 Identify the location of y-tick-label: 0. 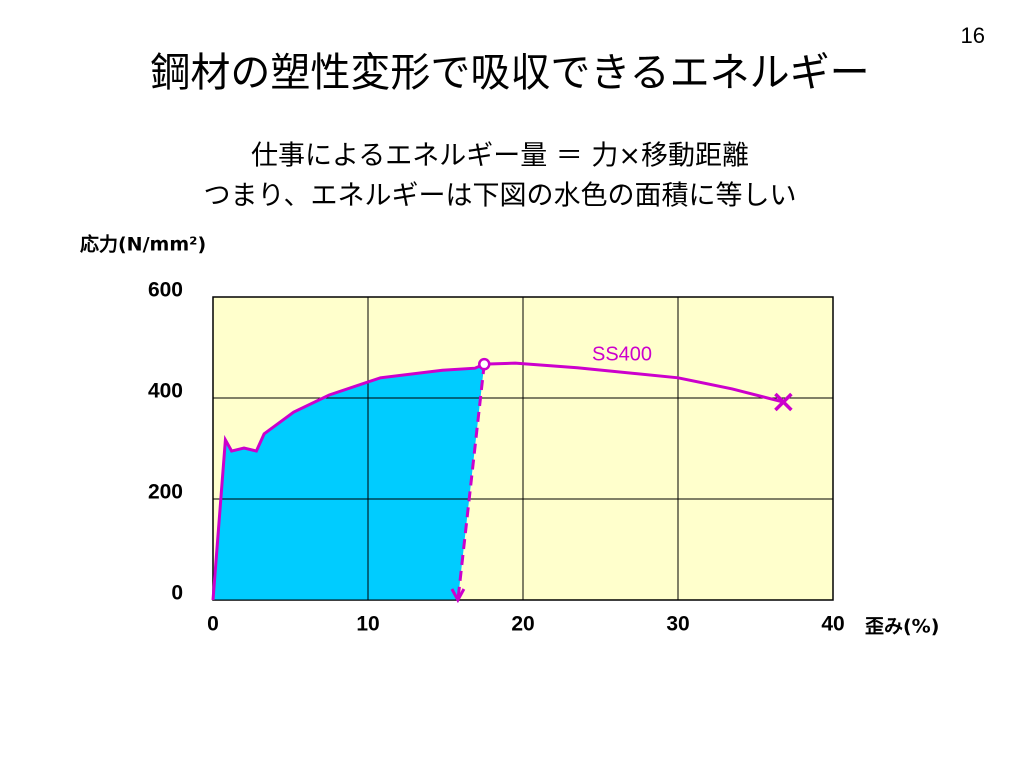
(177, 593).